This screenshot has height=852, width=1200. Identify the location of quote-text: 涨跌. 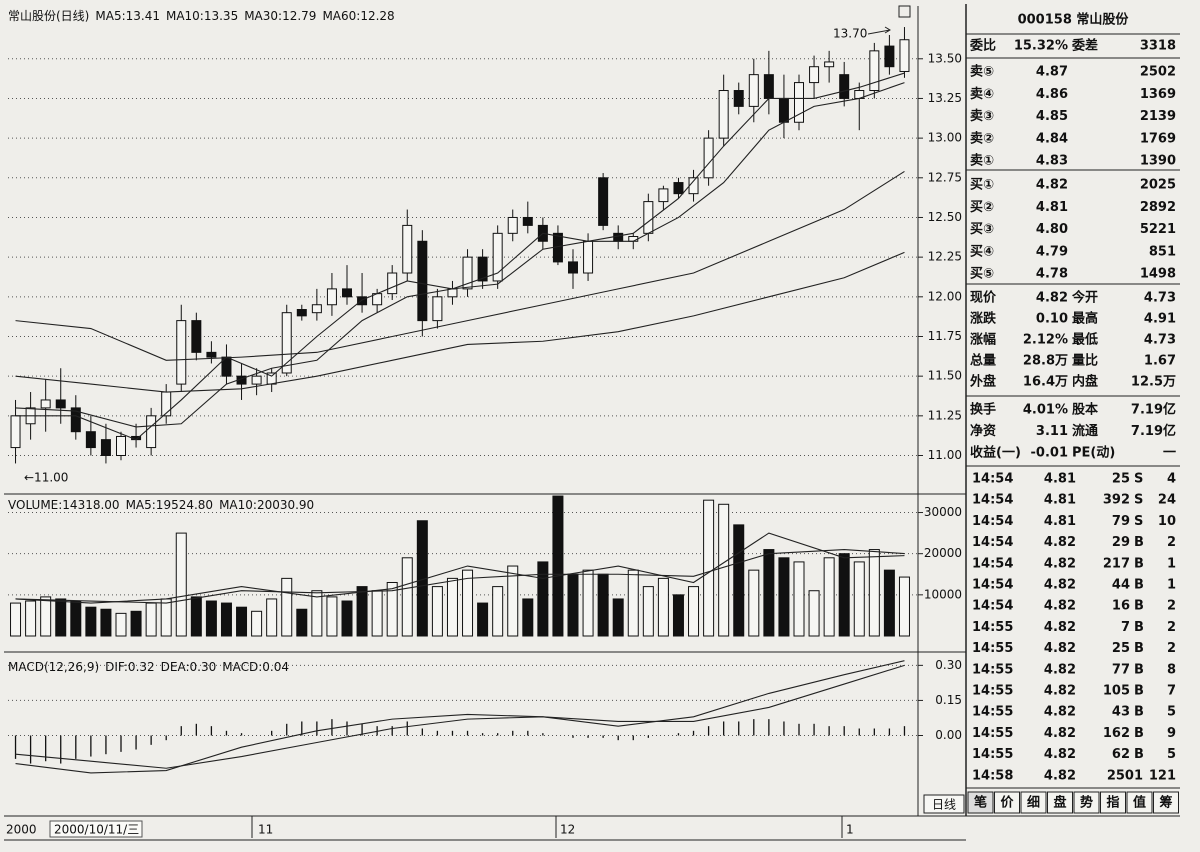
(983, 319).